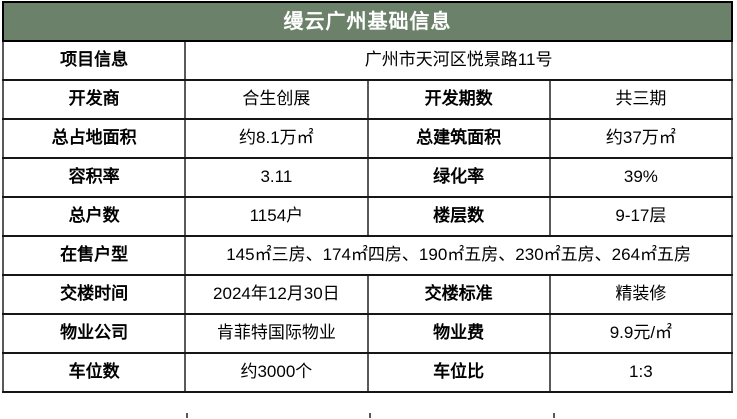  I want to click on value-property-company: 肯菲特国际物业, so click(276, 333).